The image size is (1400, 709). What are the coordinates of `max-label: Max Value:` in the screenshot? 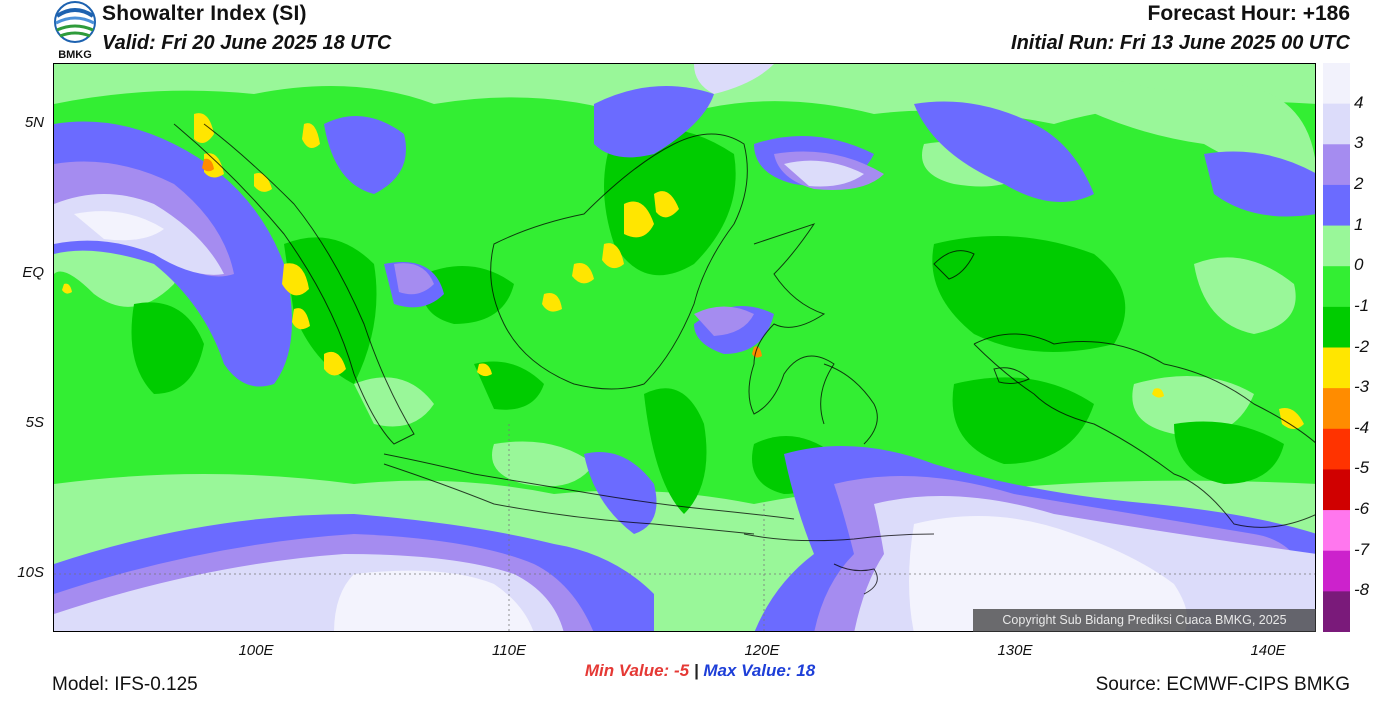 It's located at (747, 670).